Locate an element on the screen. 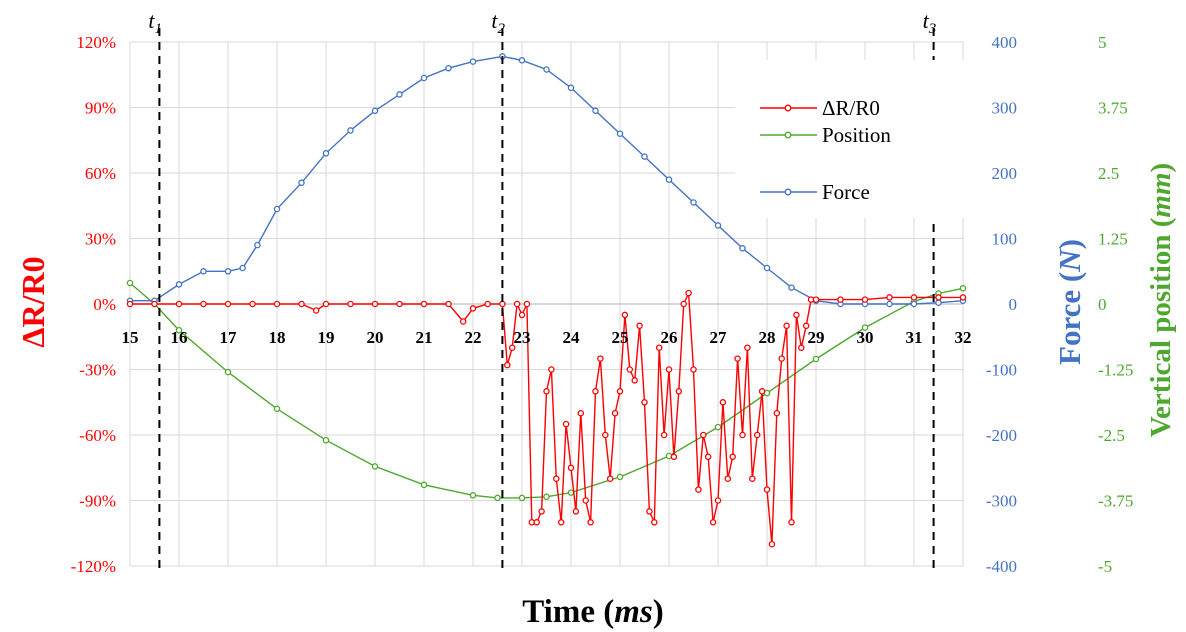 The width and height of the screenshot is (1186, 632). y-left-tick-label: -30% is located at coordinates (97, 370).